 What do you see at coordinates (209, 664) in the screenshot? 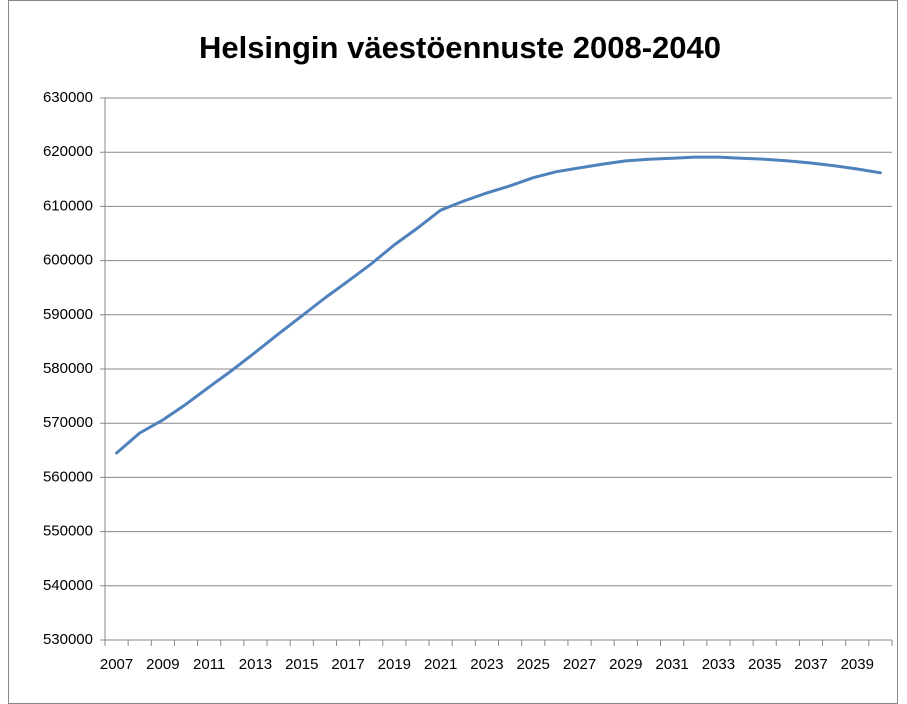
I see `x-tick-label: 2011` at bounding box center [209, 664].